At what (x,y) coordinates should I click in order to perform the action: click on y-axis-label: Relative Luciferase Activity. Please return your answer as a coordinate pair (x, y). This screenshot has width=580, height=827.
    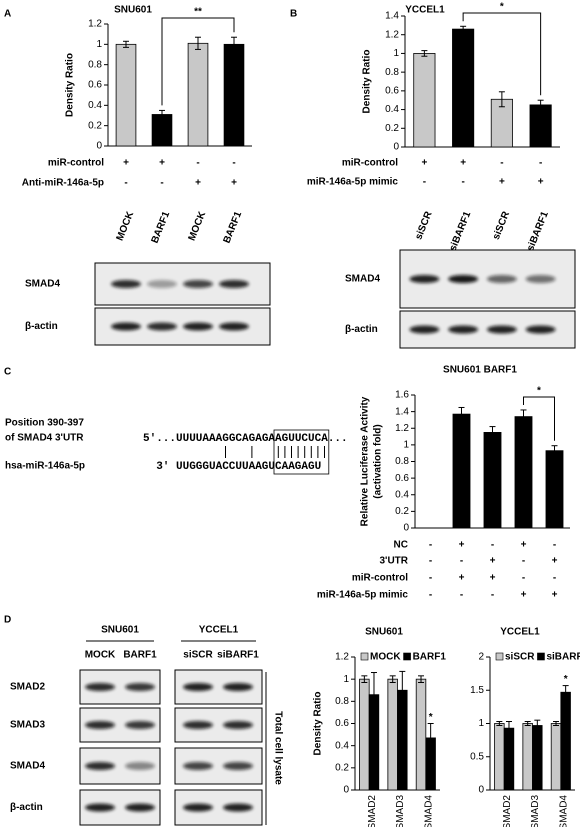
    Looking at the image, I should click on (365, 461).